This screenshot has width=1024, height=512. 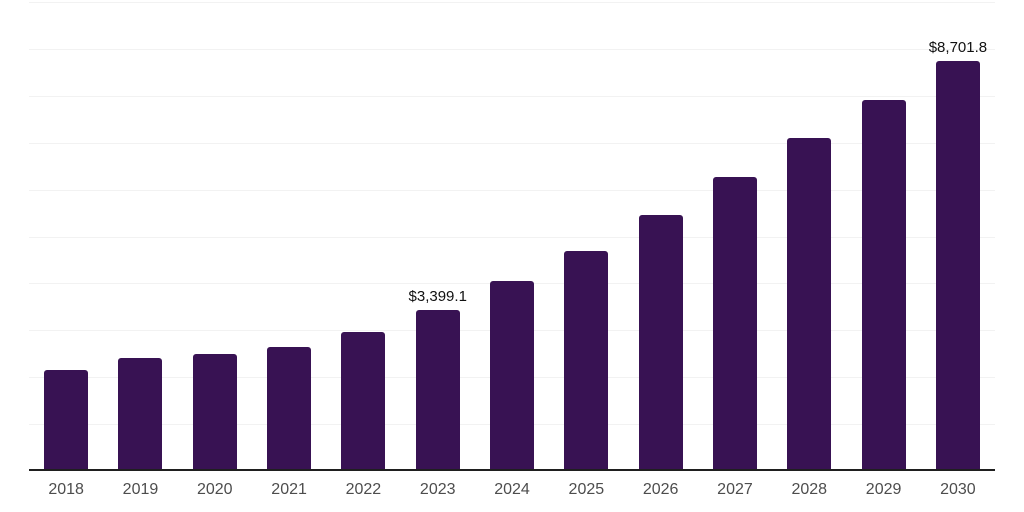 What do you see at coordinates (214, 411) in the screenshot?
I see `bar-2020` at bounding box center [214, 411].